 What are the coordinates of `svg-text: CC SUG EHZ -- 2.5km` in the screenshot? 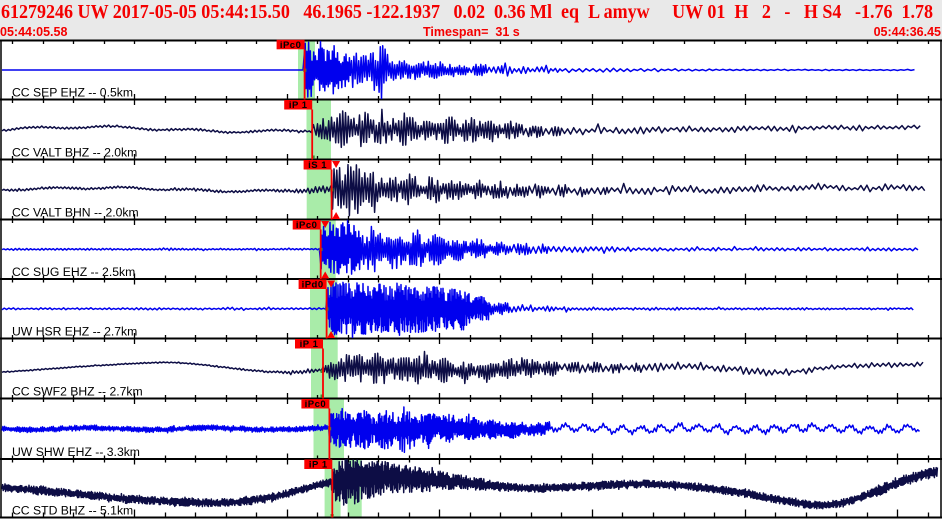 It's located at (73, 272).